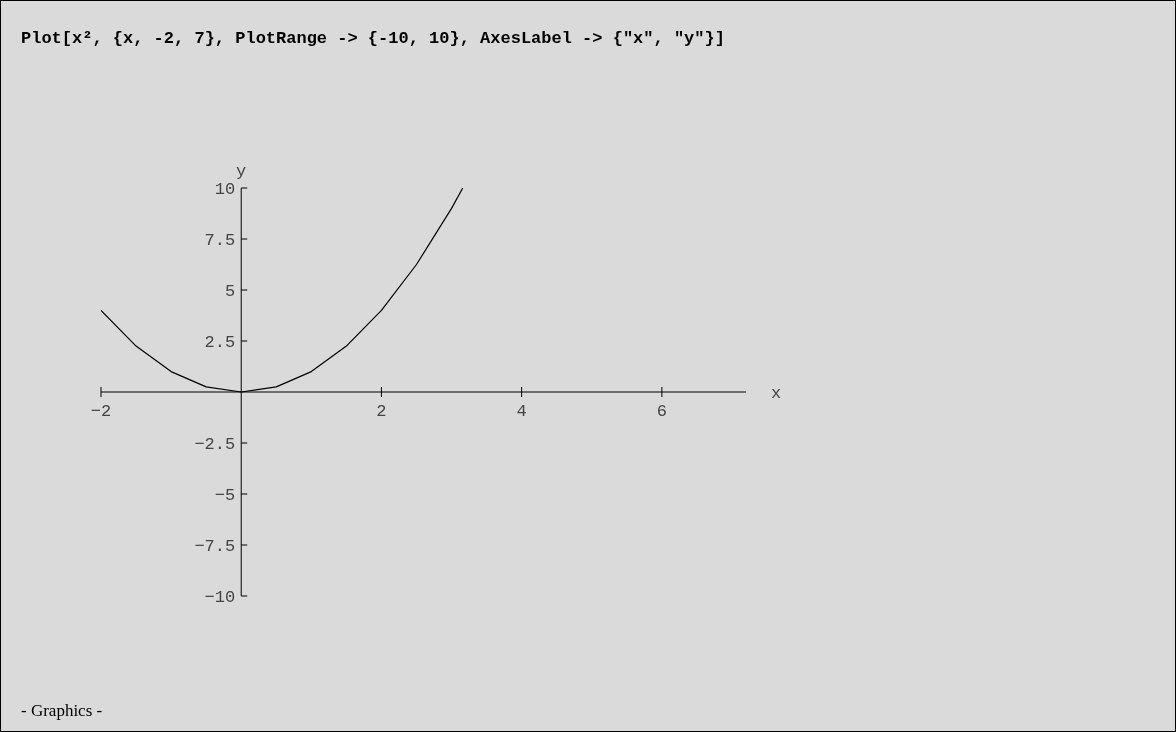 This screenshot has width=1176, height=732. What do you see at coordinates (220, 240) in the screenshot?
I see `y-tick-label: 7.5` at bounding box center [220, 240].